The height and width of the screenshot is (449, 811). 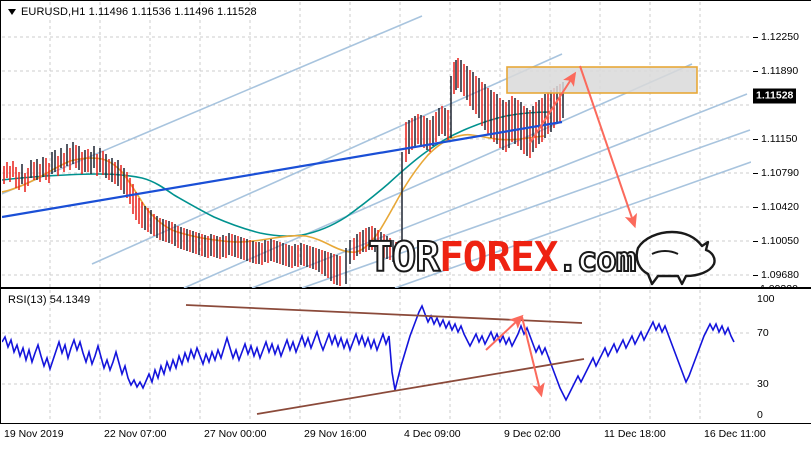 What do you see at coordinates (515, 356) in the screenshot?
I see `rsi-forecast-arrows` at bounding box center [515, 356].